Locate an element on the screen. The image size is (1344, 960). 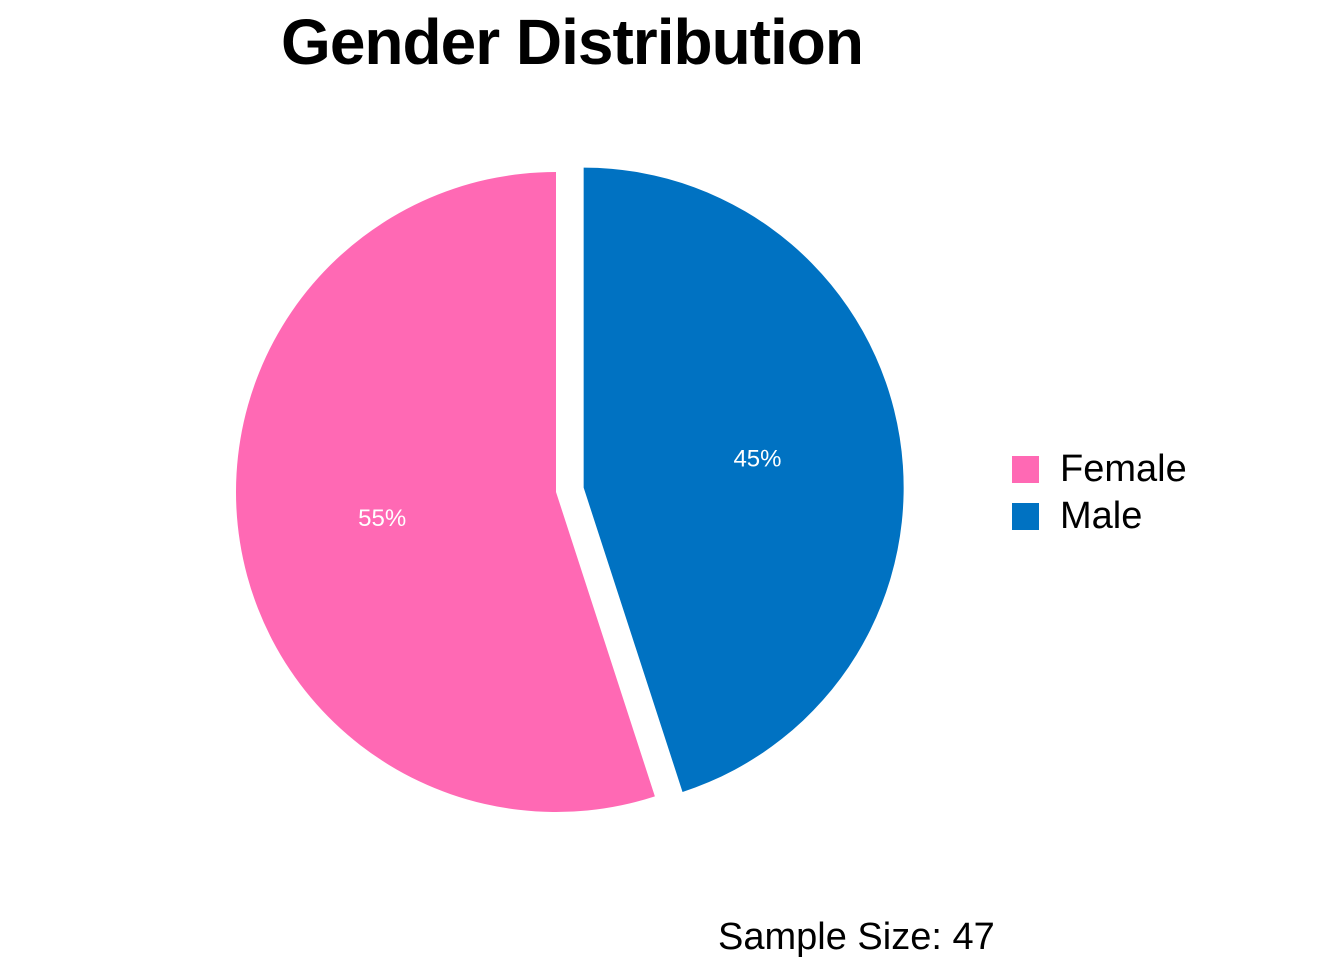
pie-slice-label-male: 45% is located at coordinates (757, 458).